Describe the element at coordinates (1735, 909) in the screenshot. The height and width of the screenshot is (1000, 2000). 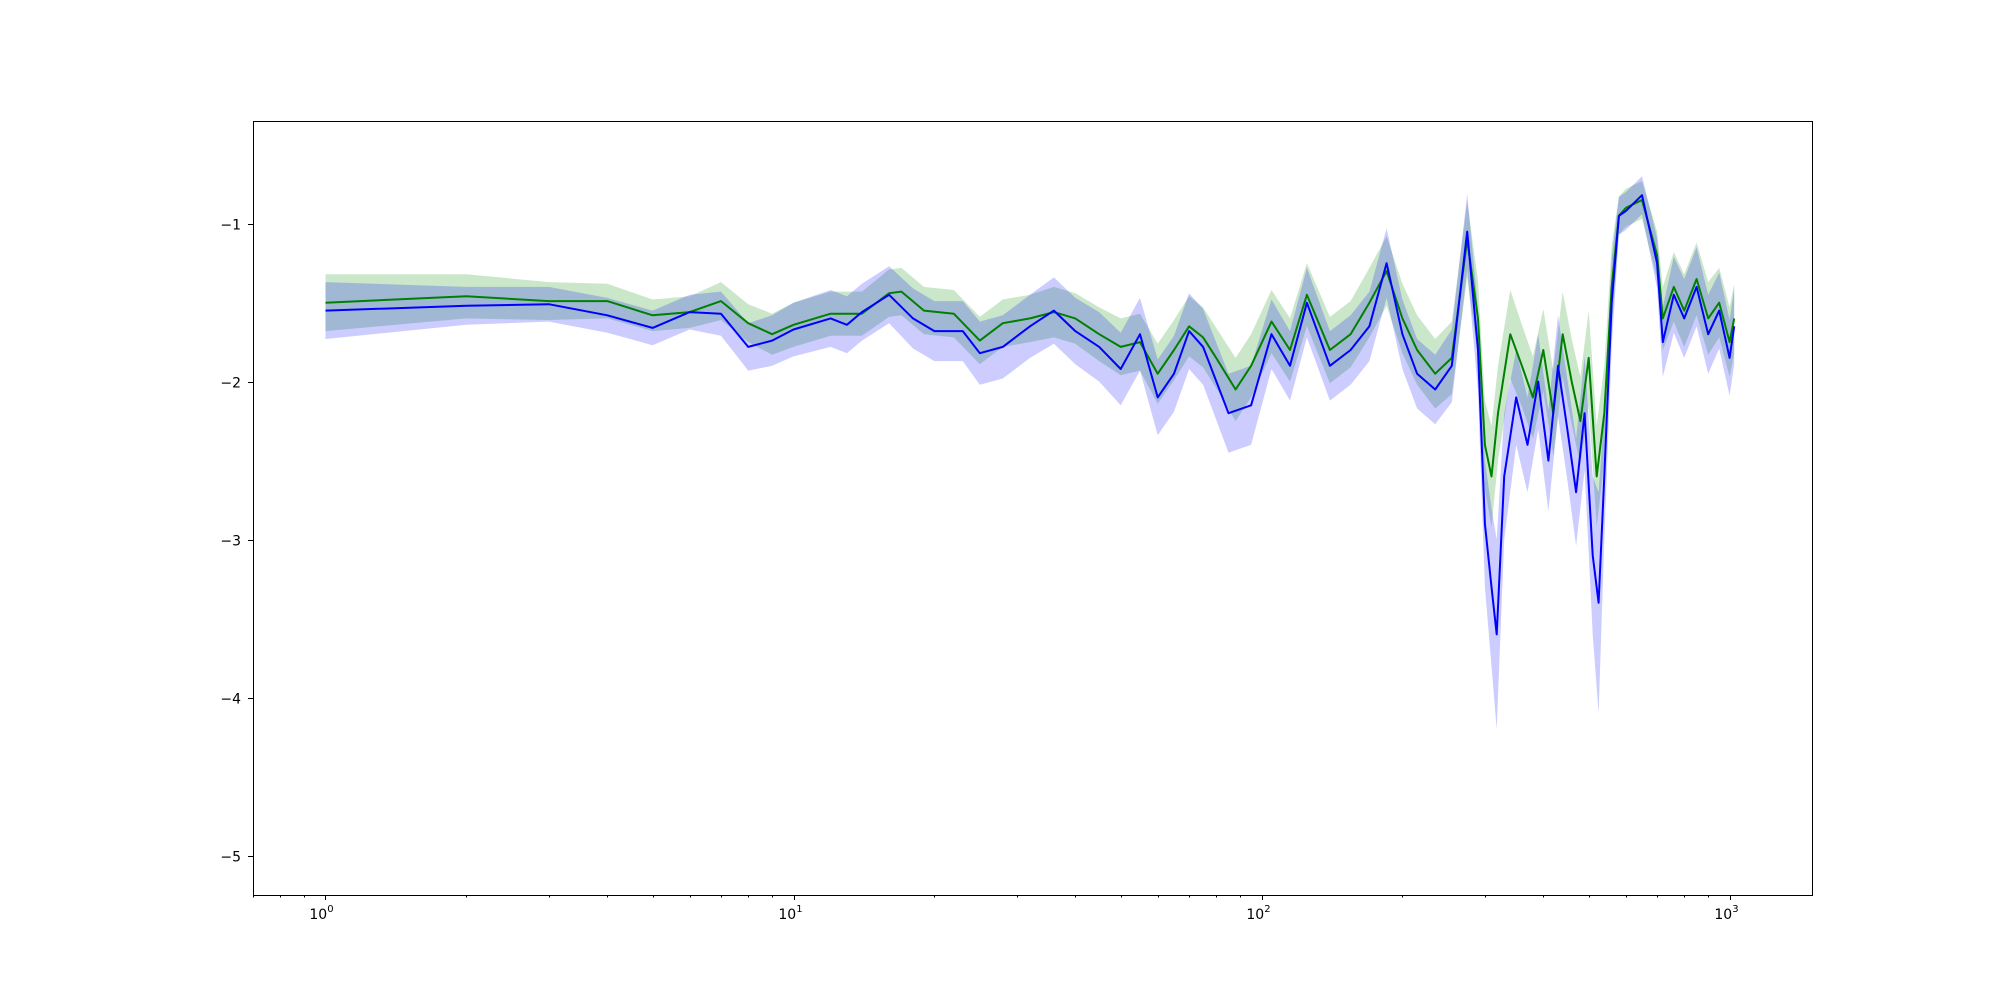
I see `x-tick-exponent: 3` at that location.